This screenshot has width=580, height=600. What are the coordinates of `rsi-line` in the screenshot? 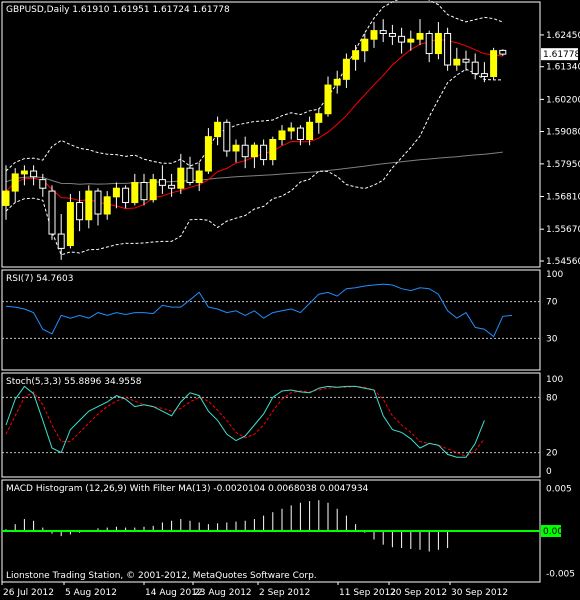 It's located at (259, 310).